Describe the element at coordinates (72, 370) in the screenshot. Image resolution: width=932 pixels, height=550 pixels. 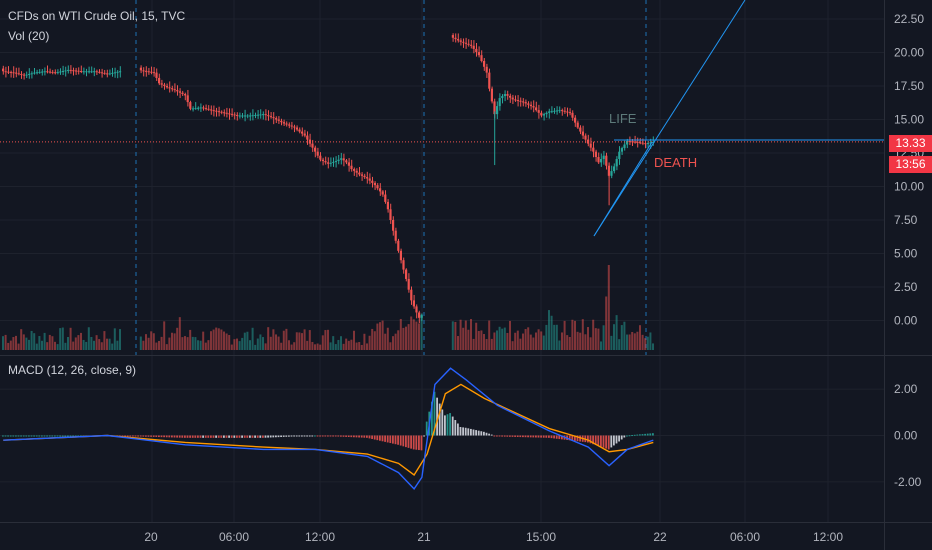
I see `macd-legend: MACD (12, 26, close, 9)` at that location.